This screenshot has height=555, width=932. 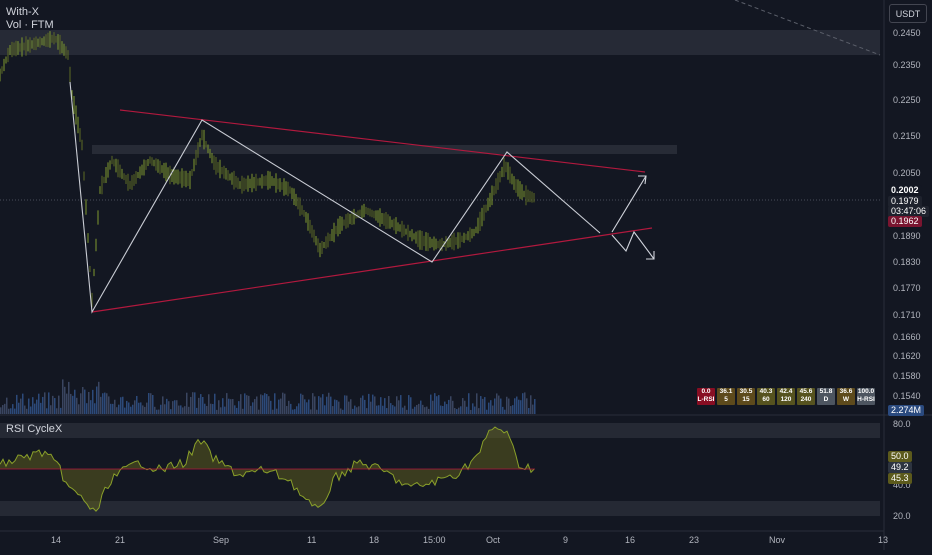 What do you see at coordinates (372, 270) in the screenshot?
I see `lower-trend-line` at bounding box center [372, 270].